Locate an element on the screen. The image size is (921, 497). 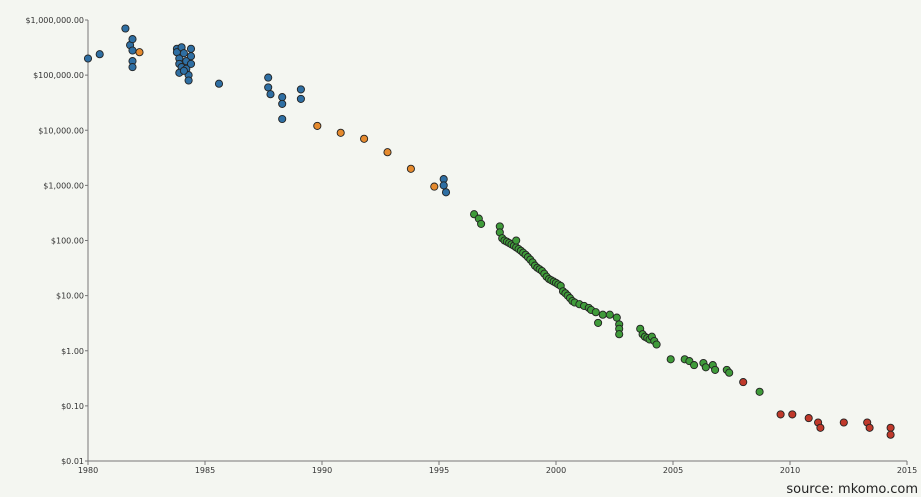
y-tick-label: $1.00 is located at coordinates (72, 351).